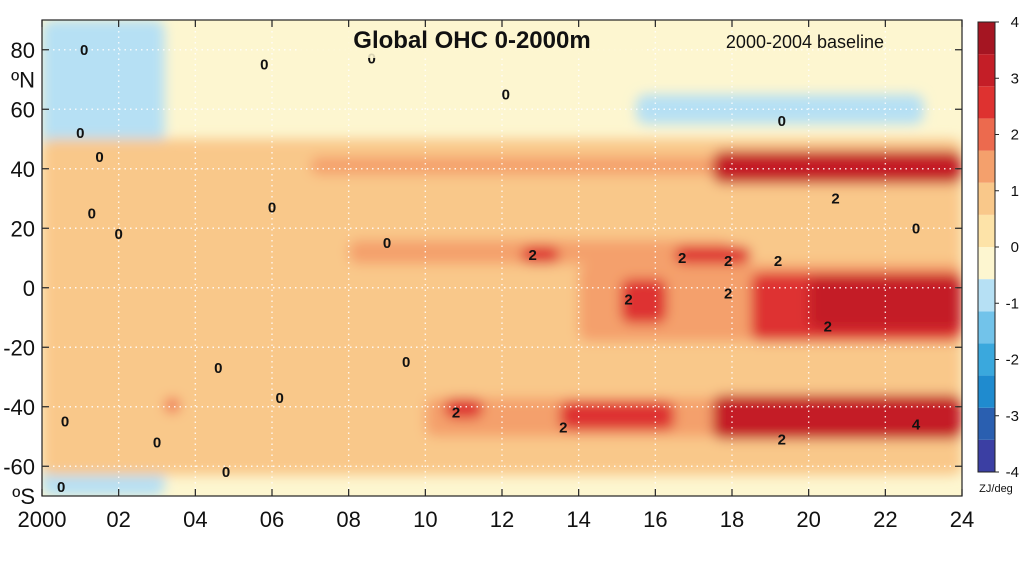  Describe the element at coordinates (264, 65) in the screenshot. I see `contour-label-1: 0` at that location.